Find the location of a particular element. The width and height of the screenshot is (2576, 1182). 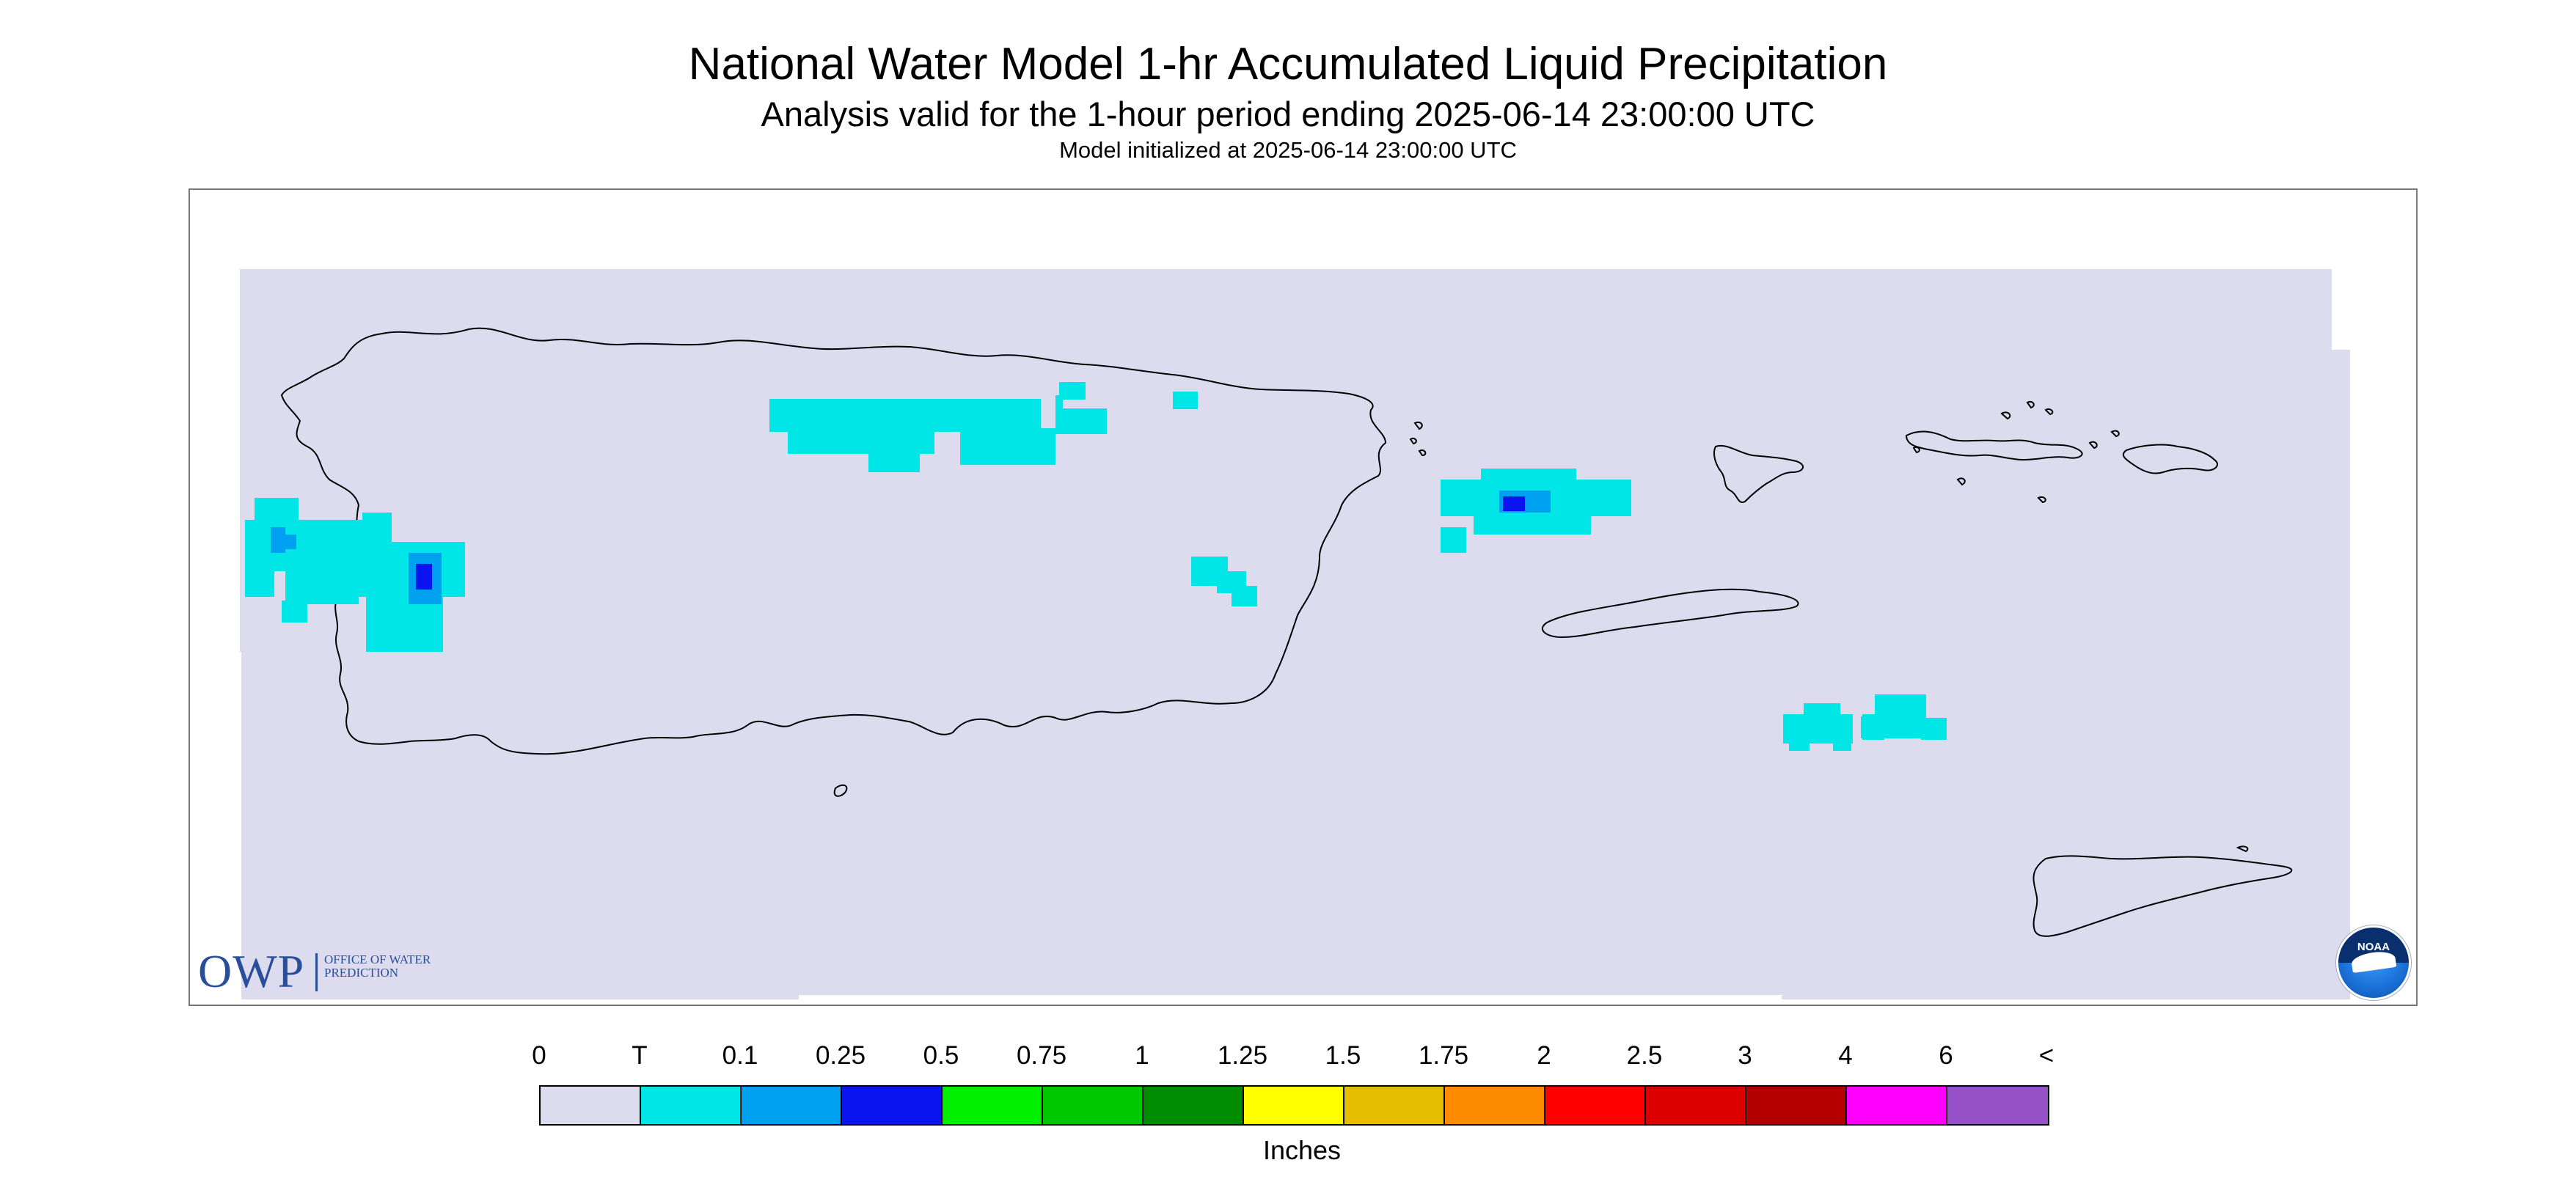

legend-label: 0 is located at coordinates (539, 1055).